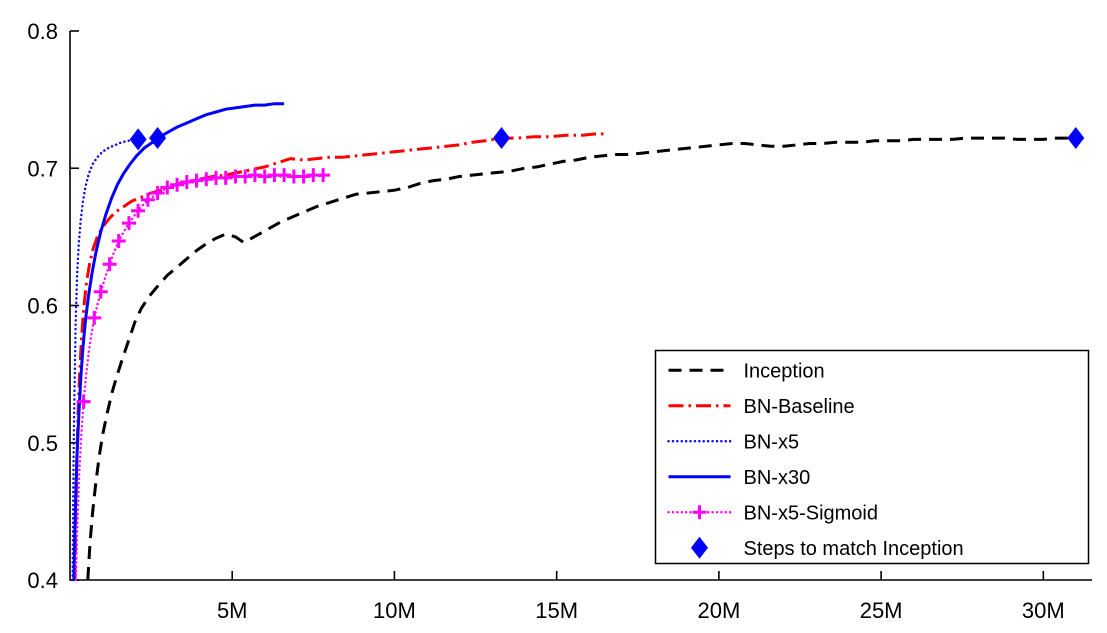 This screenshot has width=1107, height=633. I want to click on legend-label: BN-x5-Sigmoid, so click(811, 513).